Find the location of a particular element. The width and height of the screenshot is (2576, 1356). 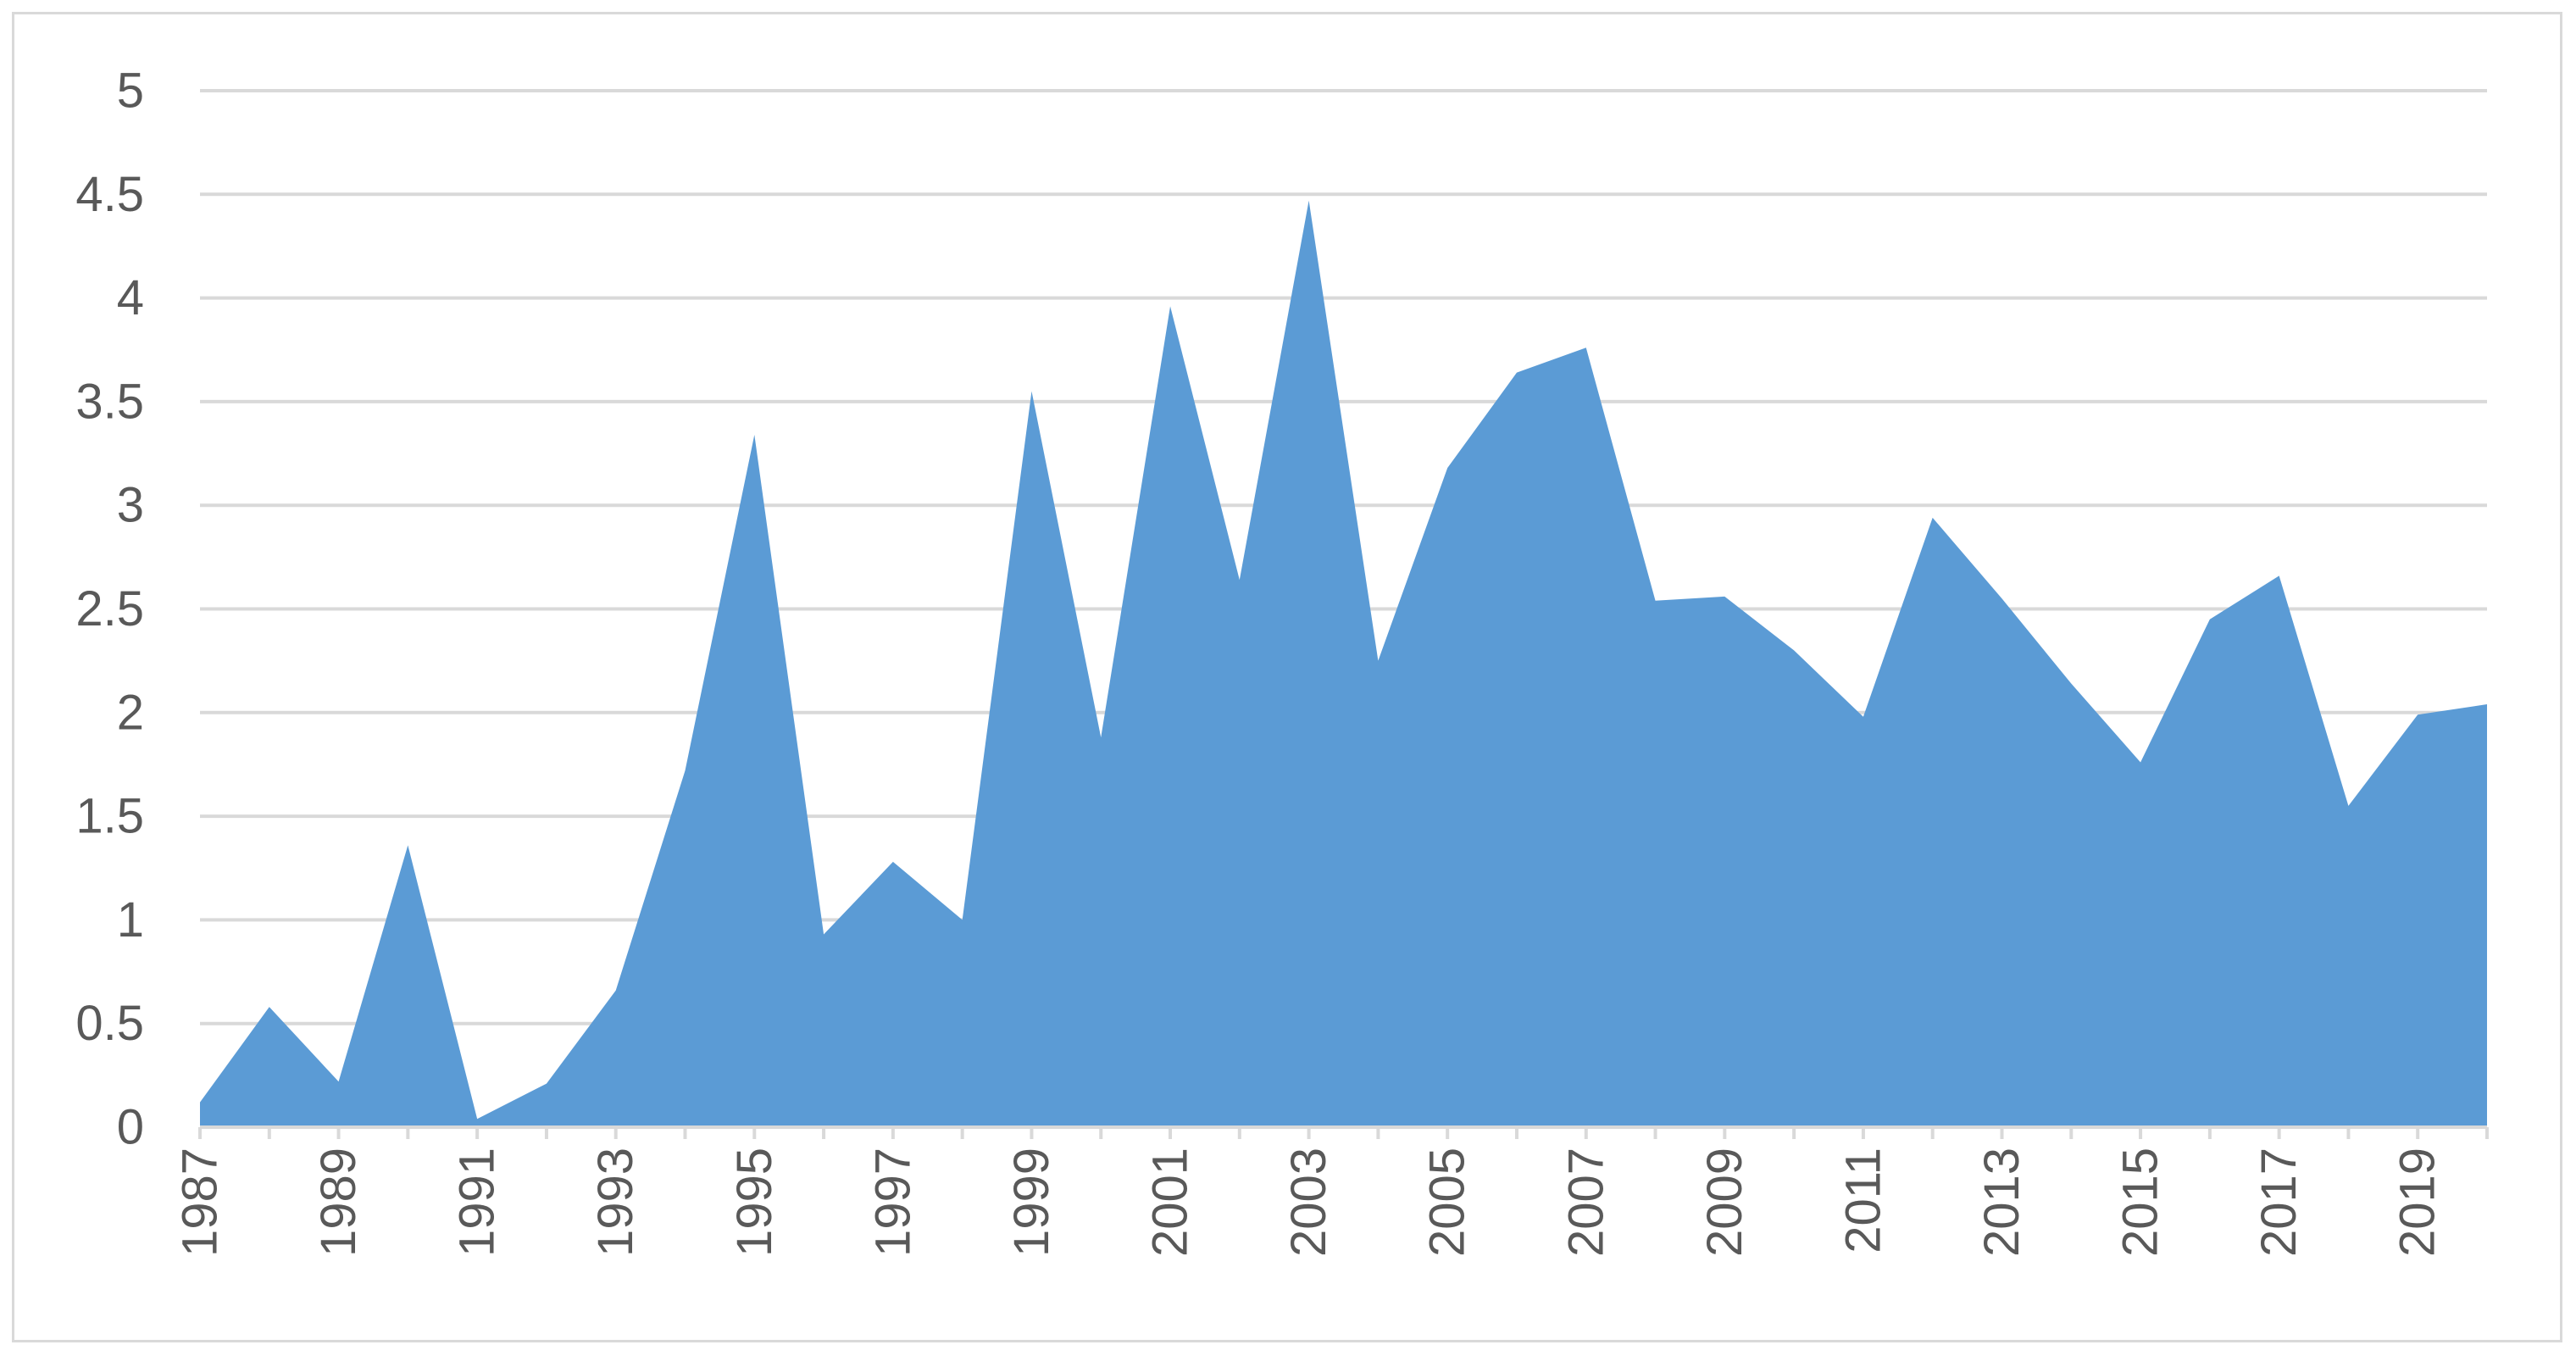

x-tick-label: 1993 is located at coordinates (615, 1202).